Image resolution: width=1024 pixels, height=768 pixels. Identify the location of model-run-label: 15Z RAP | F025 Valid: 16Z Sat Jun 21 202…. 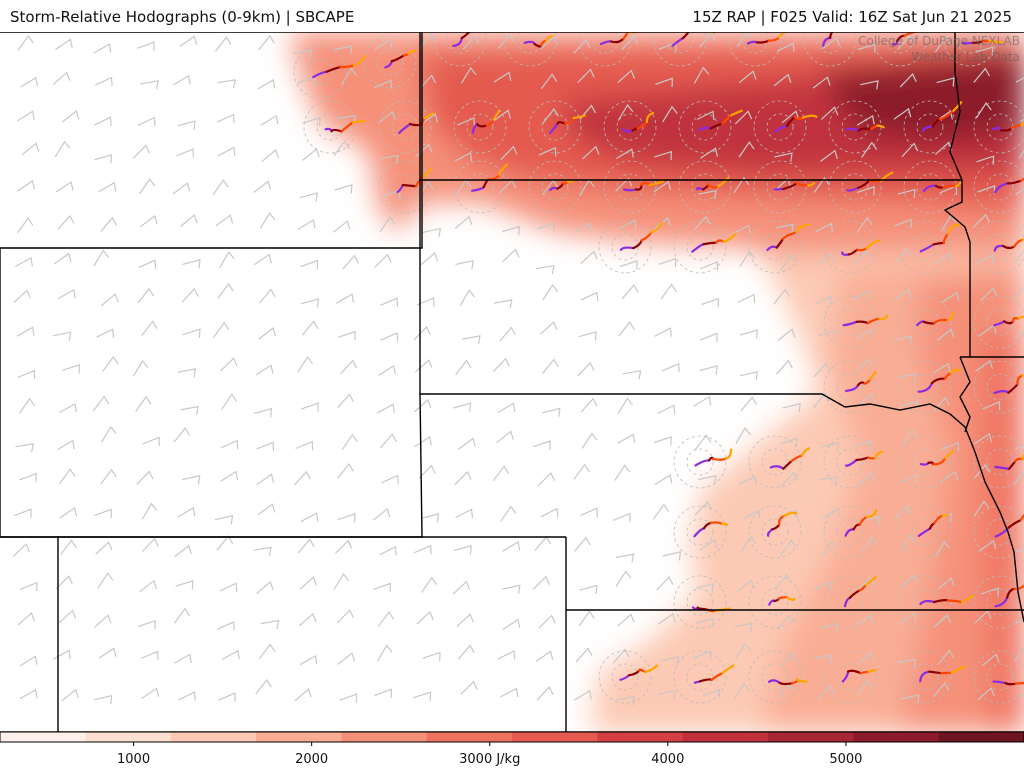
(852, 17).